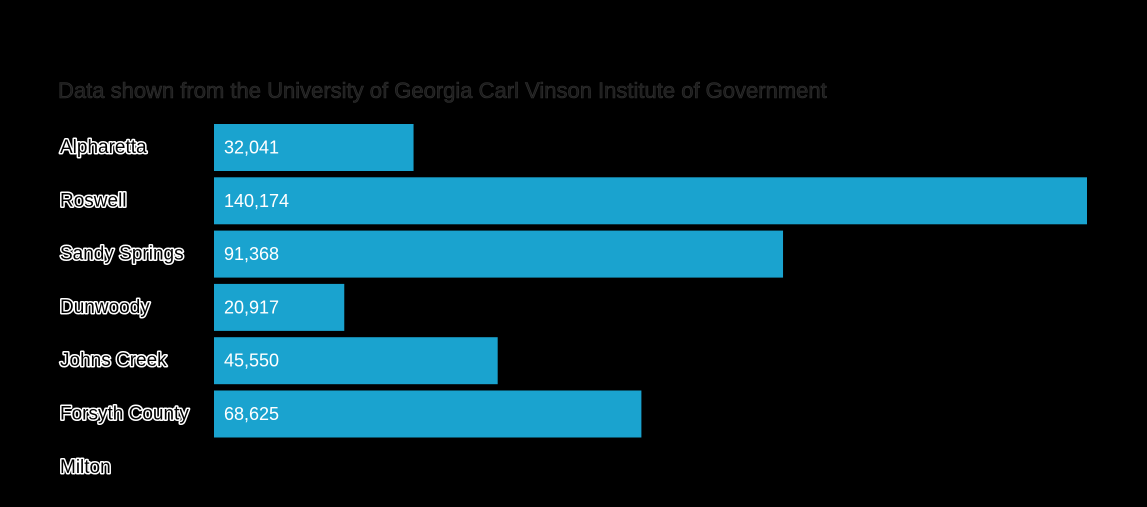 The height and width of the screenshot is (507, 1147). I want to click on value-label-forsyth-county: 68,625, so click(251, 414).